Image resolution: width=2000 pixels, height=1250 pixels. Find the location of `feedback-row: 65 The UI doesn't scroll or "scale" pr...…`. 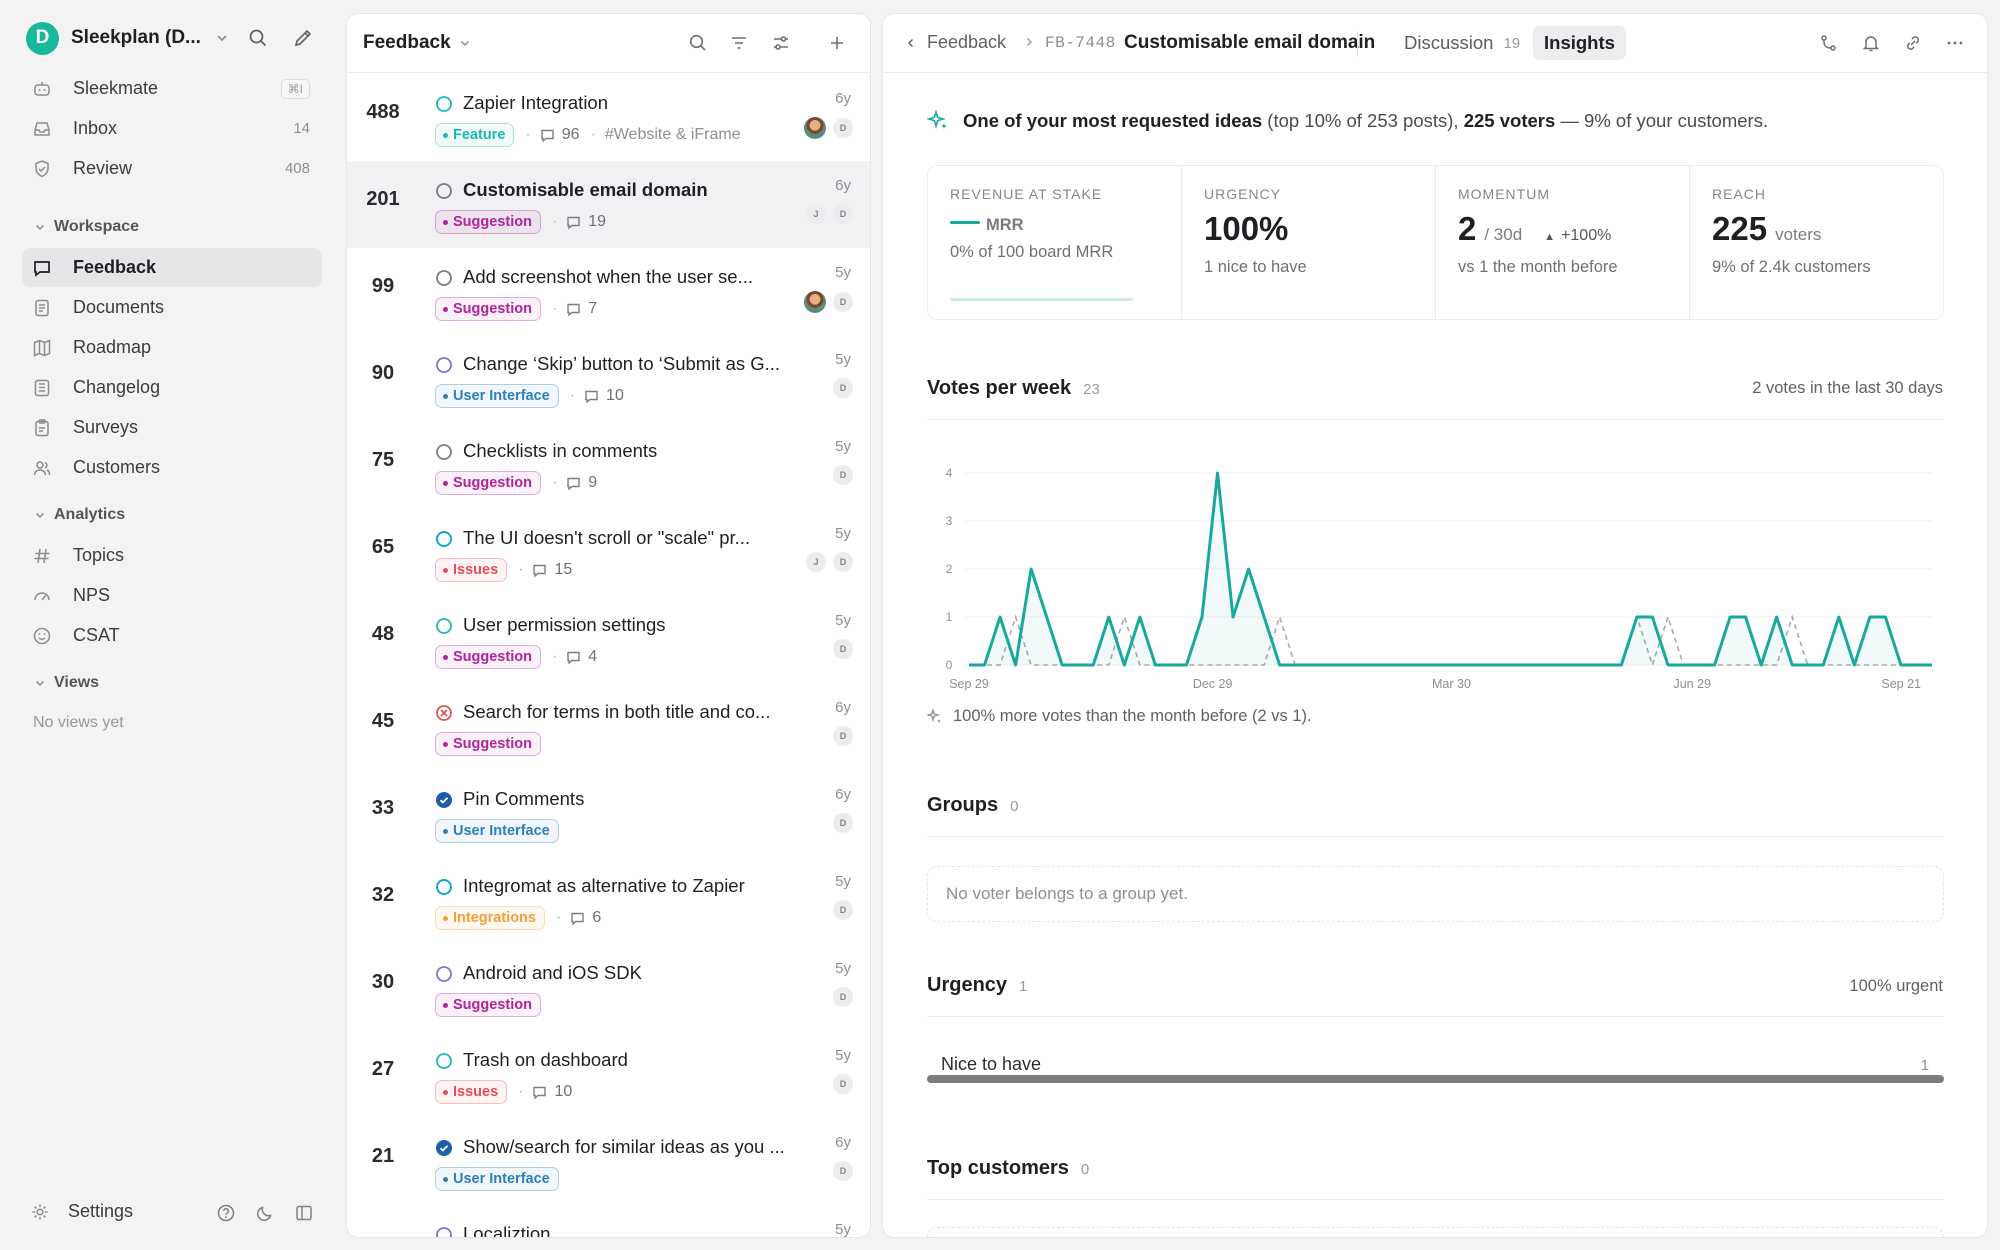

feedback-row: 65 The UI doesn't scroll or "scale" pr...… is located at coordinates (608, 552).